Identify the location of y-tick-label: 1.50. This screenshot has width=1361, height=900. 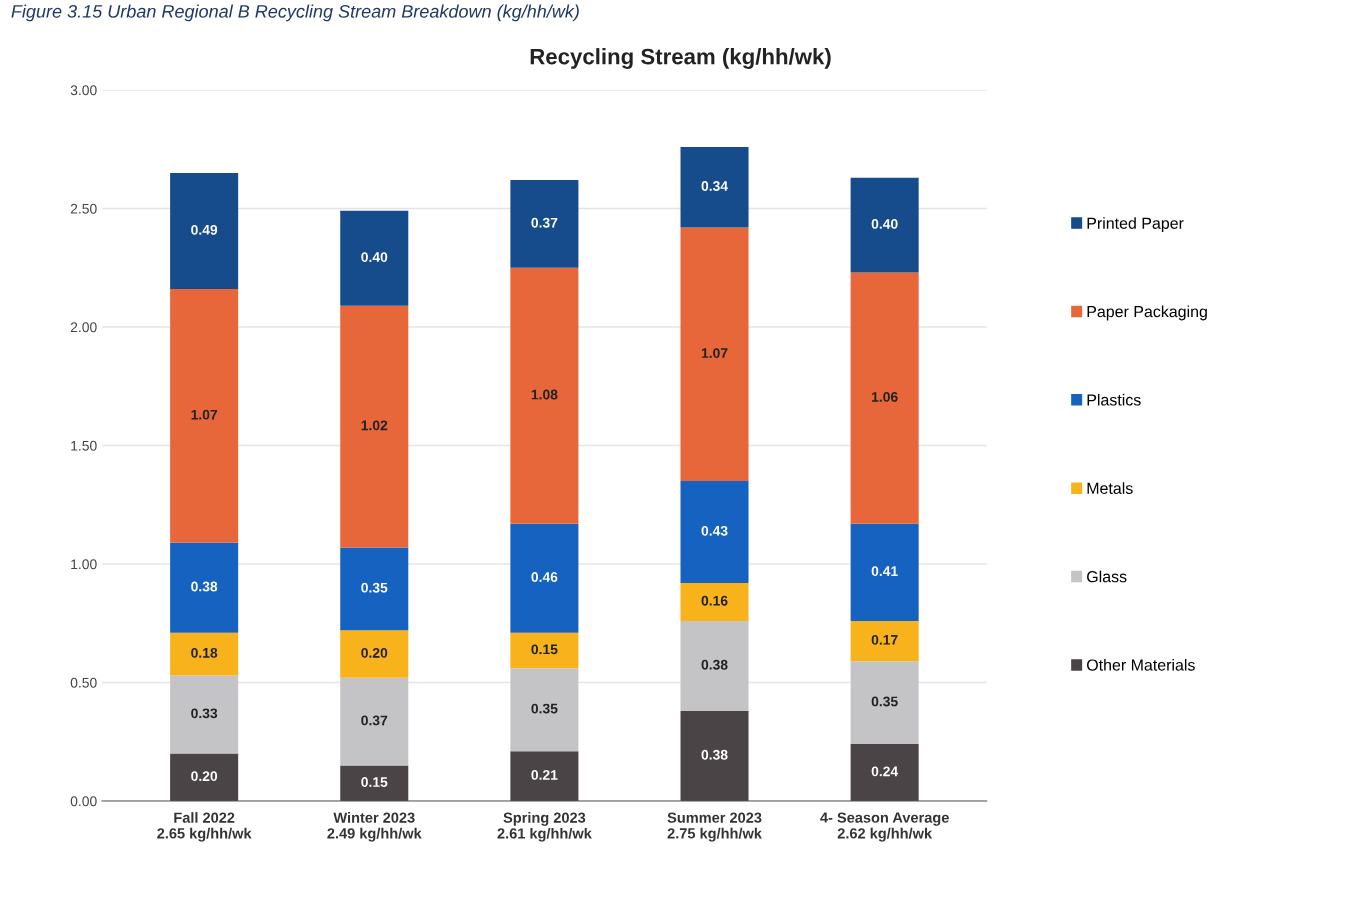
(84, 445).